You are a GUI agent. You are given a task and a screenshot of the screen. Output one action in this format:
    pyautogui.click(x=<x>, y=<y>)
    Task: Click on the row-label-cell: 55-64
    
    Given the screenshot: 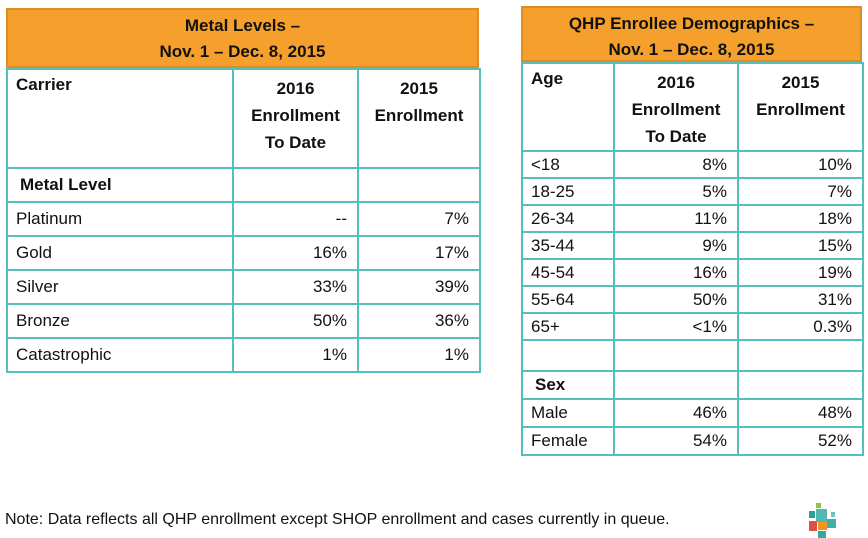 What is the action you would take?
    pyautogui.click(x=568, y=299)
    